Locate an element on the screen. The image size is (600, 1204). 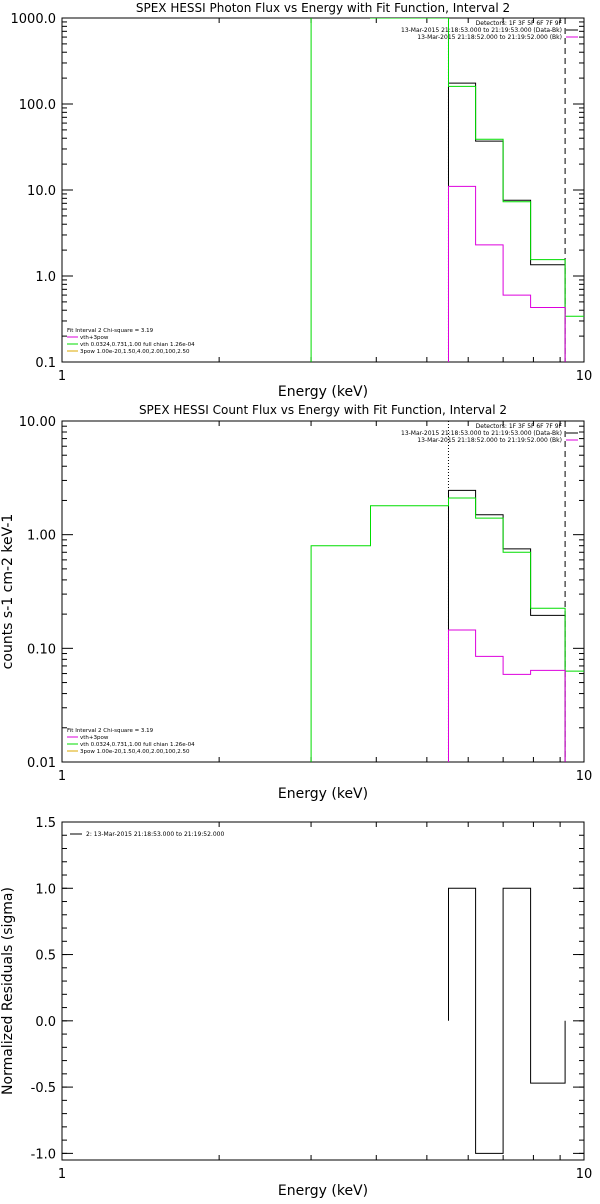
y-axis-label: Normalized Residuals (sigma) is located at coordinates (8, 991).